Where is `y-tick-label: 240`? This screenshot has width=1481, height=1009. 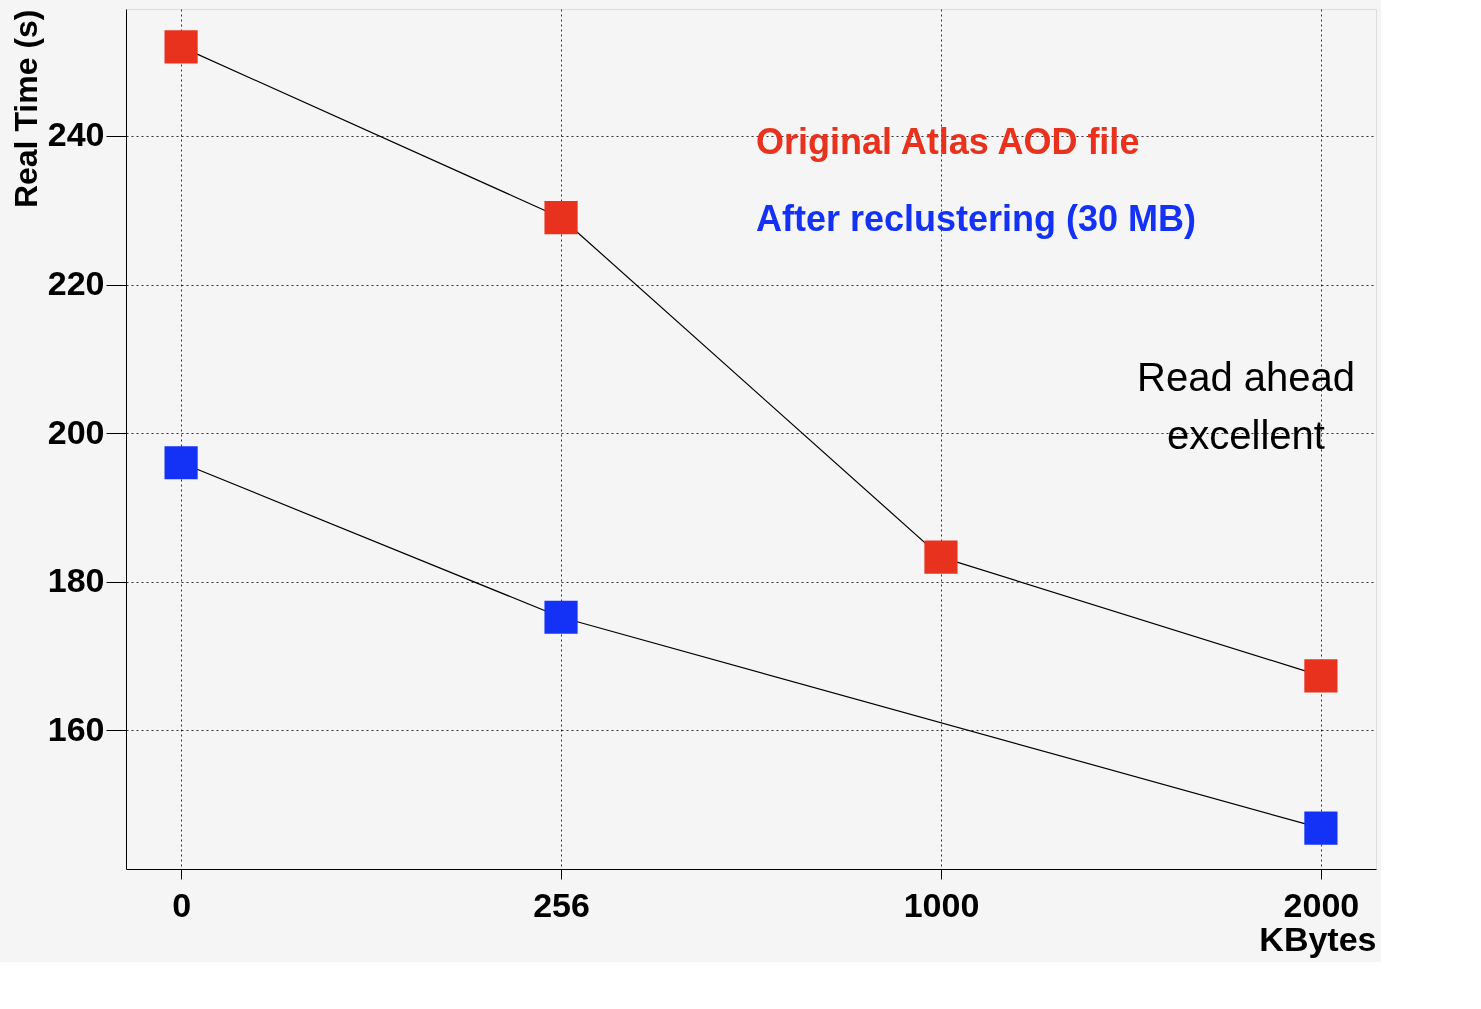 y-tick-label: 240 is located at coordinates (76, 134).